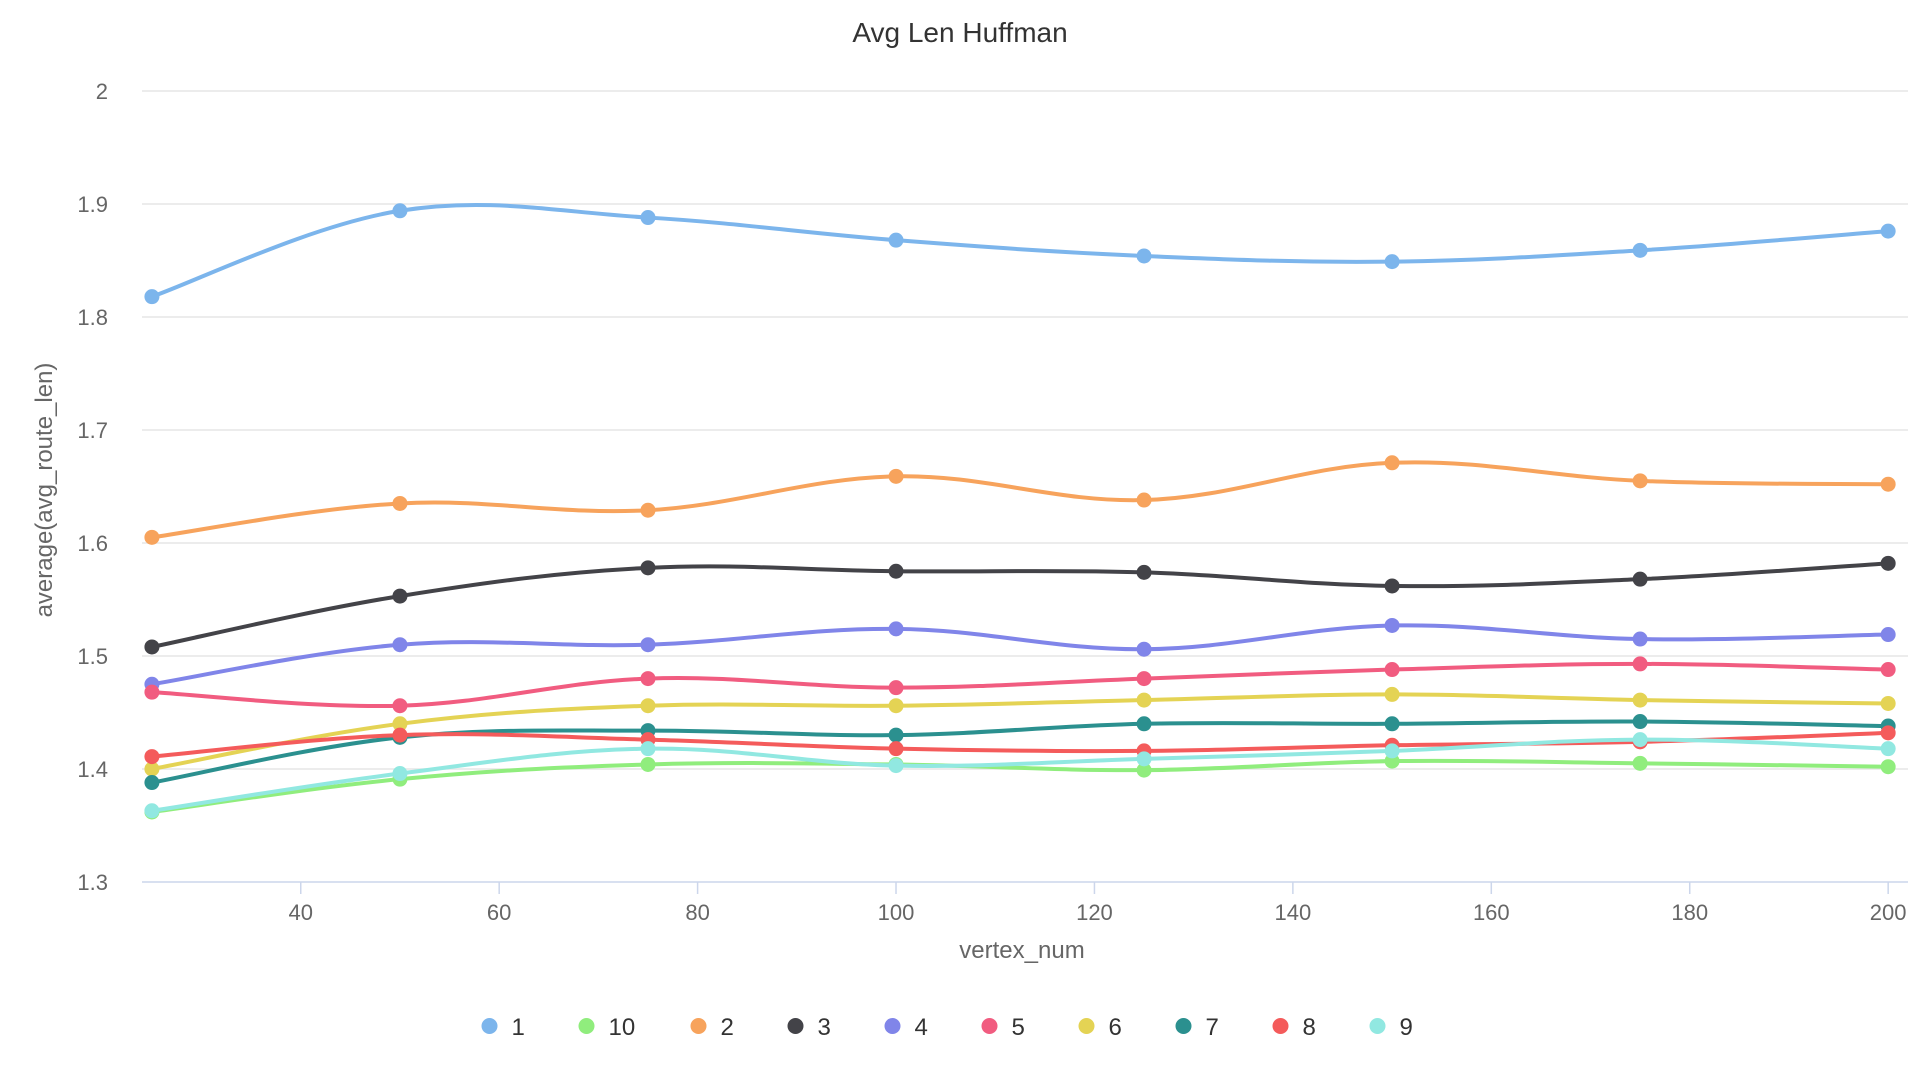 This screenshot has height=1080, width=1920. What do you see at coordinates (1294, 1027) in the screenshot?
I see `legend-item-8: 8` at bounding box center [1294, 1027].